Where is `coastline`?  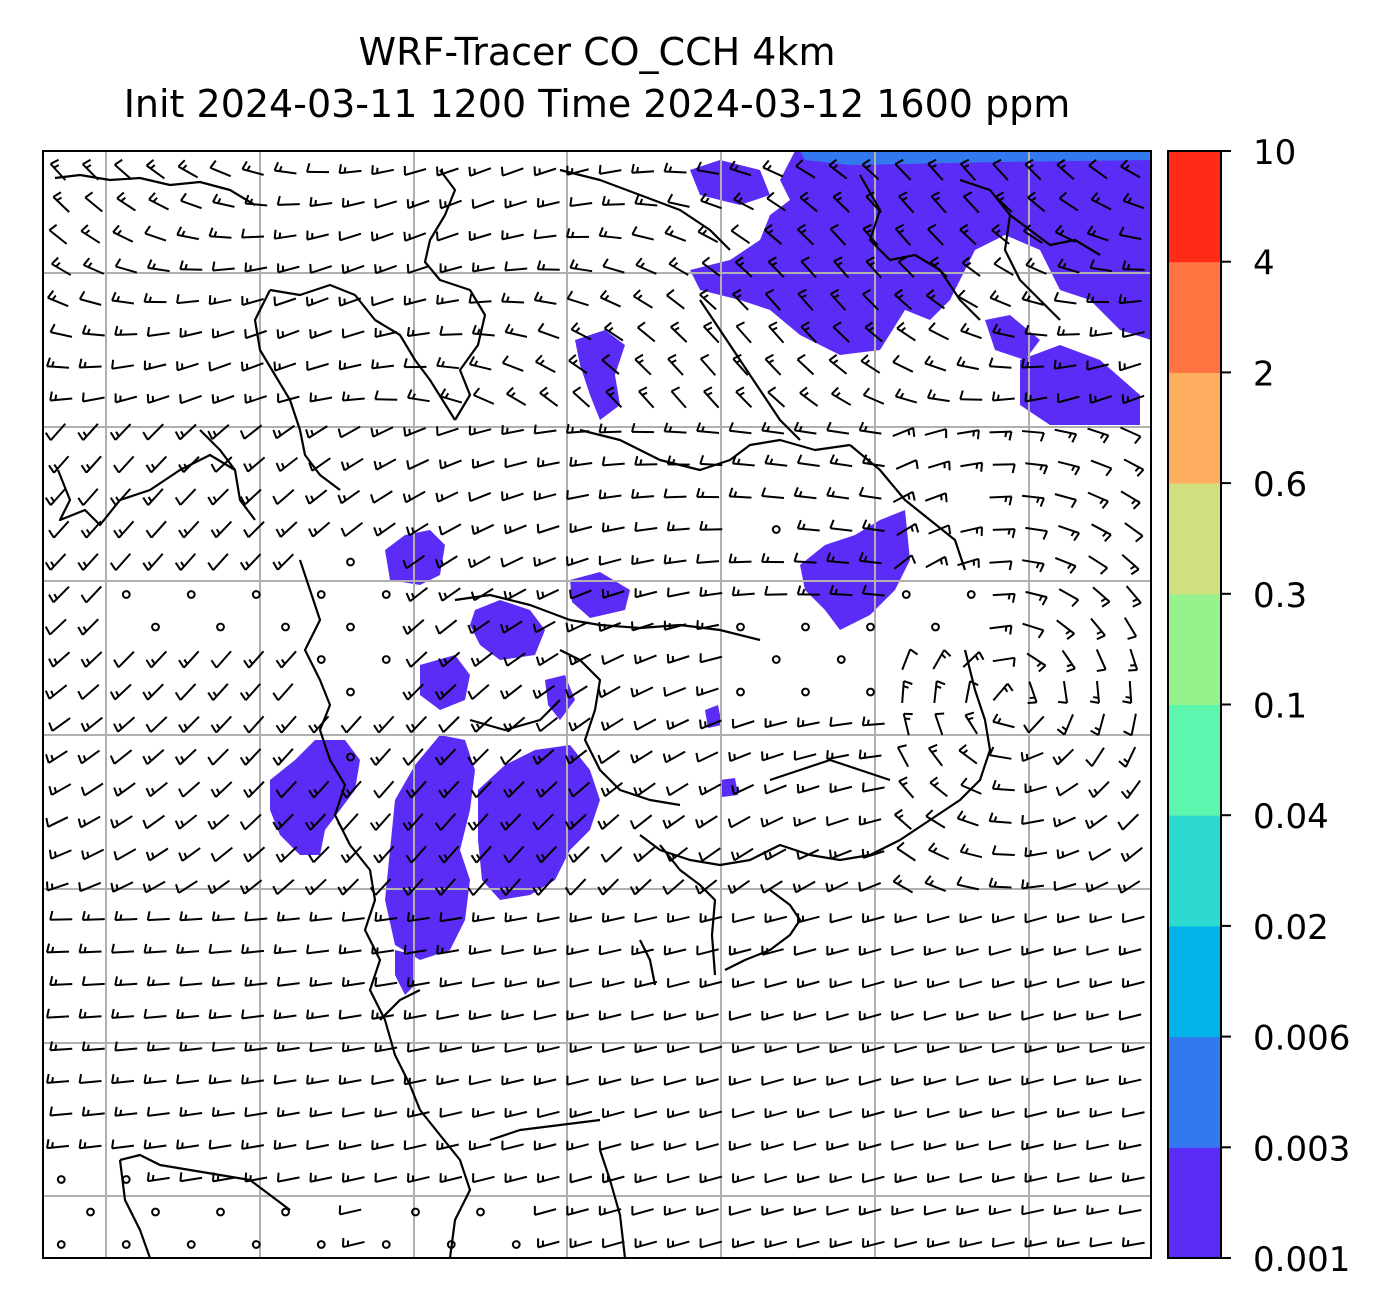 coastline is located at coordinates (612, 1203).